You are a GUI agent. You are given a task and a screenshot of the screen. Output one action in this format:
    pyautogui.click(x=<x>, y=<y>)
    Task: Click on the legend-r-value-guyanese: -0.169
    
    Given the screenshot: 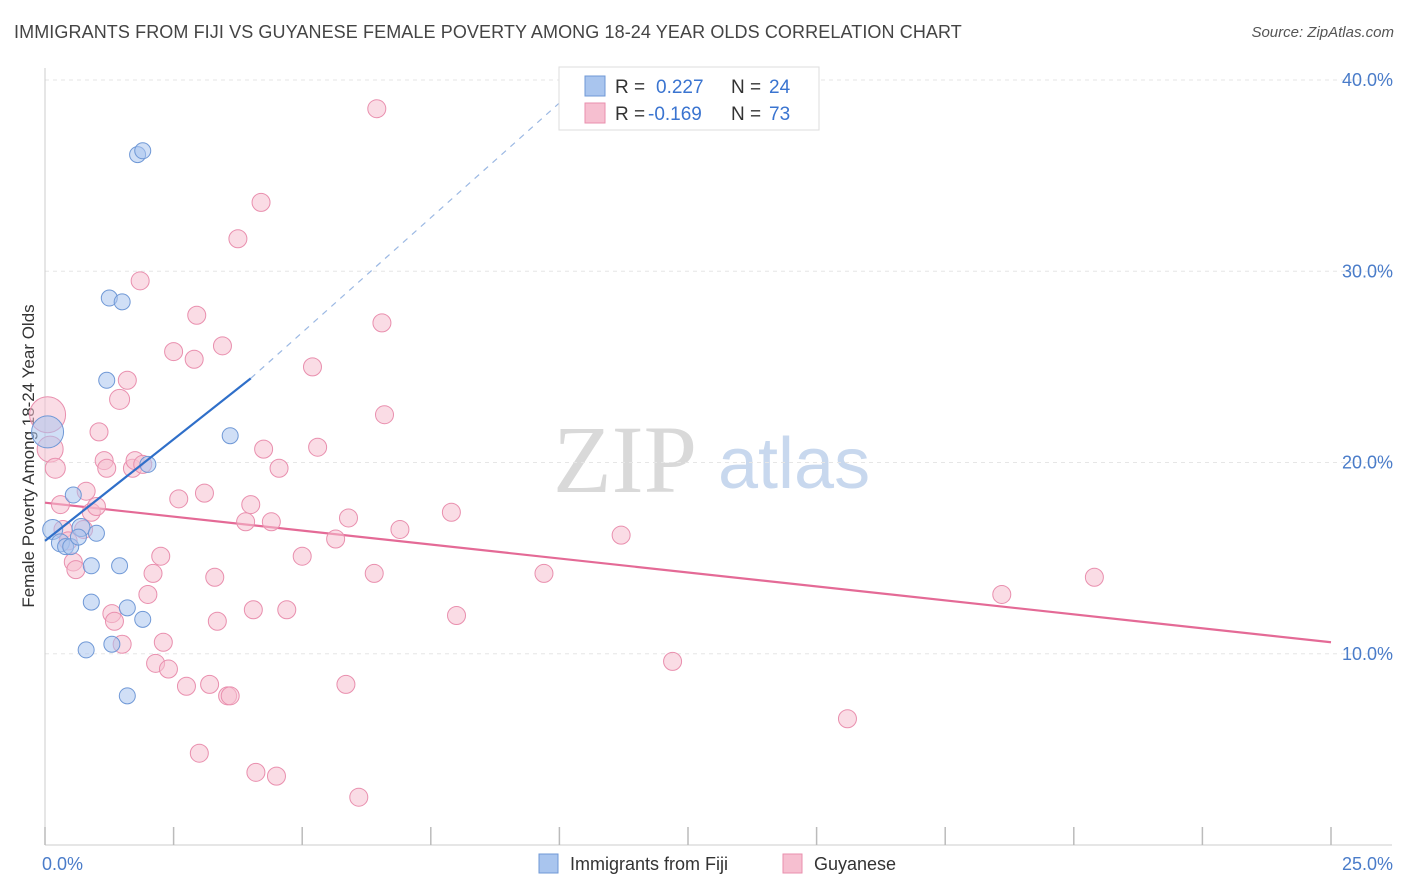 What is the action you would take?
    pyautogui.click(x=675, y=114)
    